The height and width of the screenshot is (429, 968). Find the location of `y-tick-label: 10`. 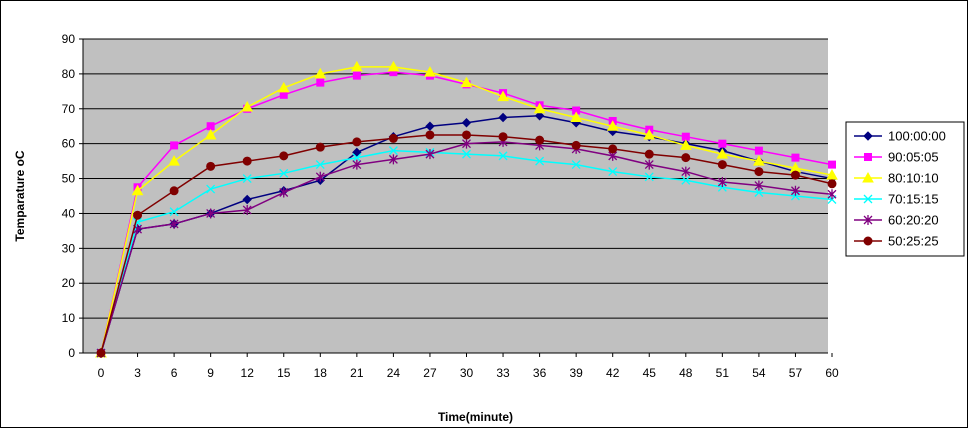

y-tick-label: 10 is located at coordinates (69, 318).